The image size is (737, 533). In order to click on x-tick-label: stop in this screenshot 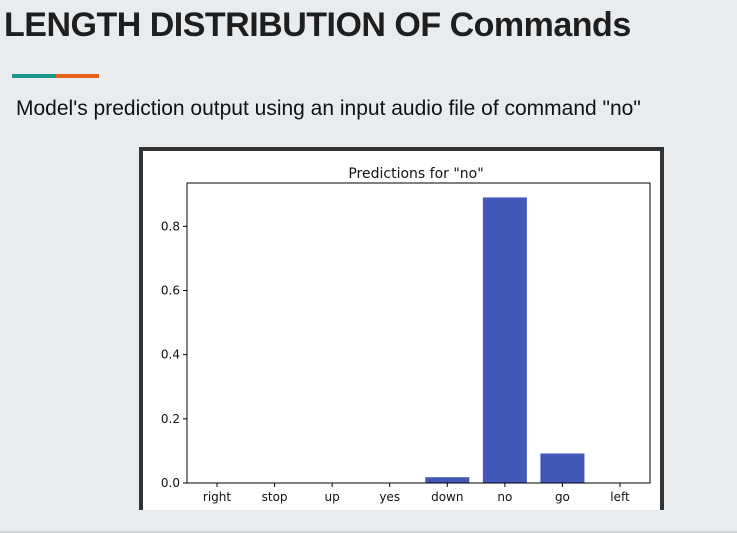, I will do `click(275, 497)`.